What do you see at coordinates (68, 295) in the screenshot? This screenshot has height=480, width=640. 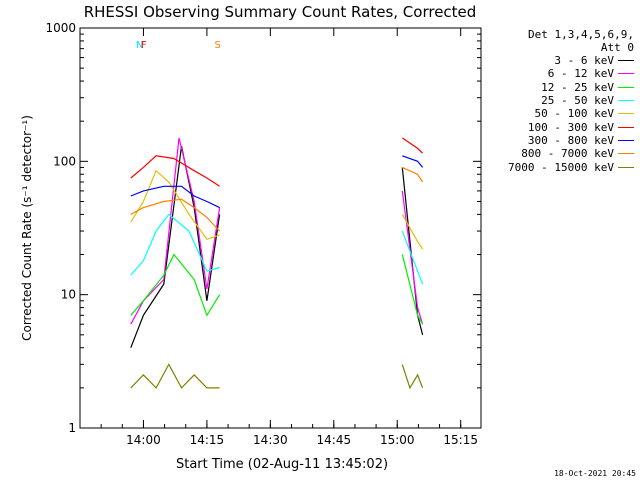 I see `y-tick-label: 10` at bounding box center [68, 295].